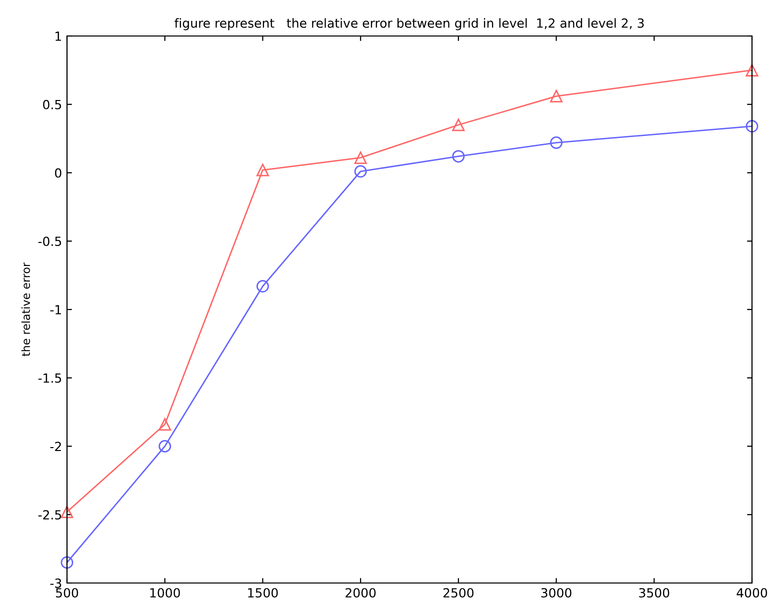  I want to click on x-tick-label: 1000, so click(165, 593).